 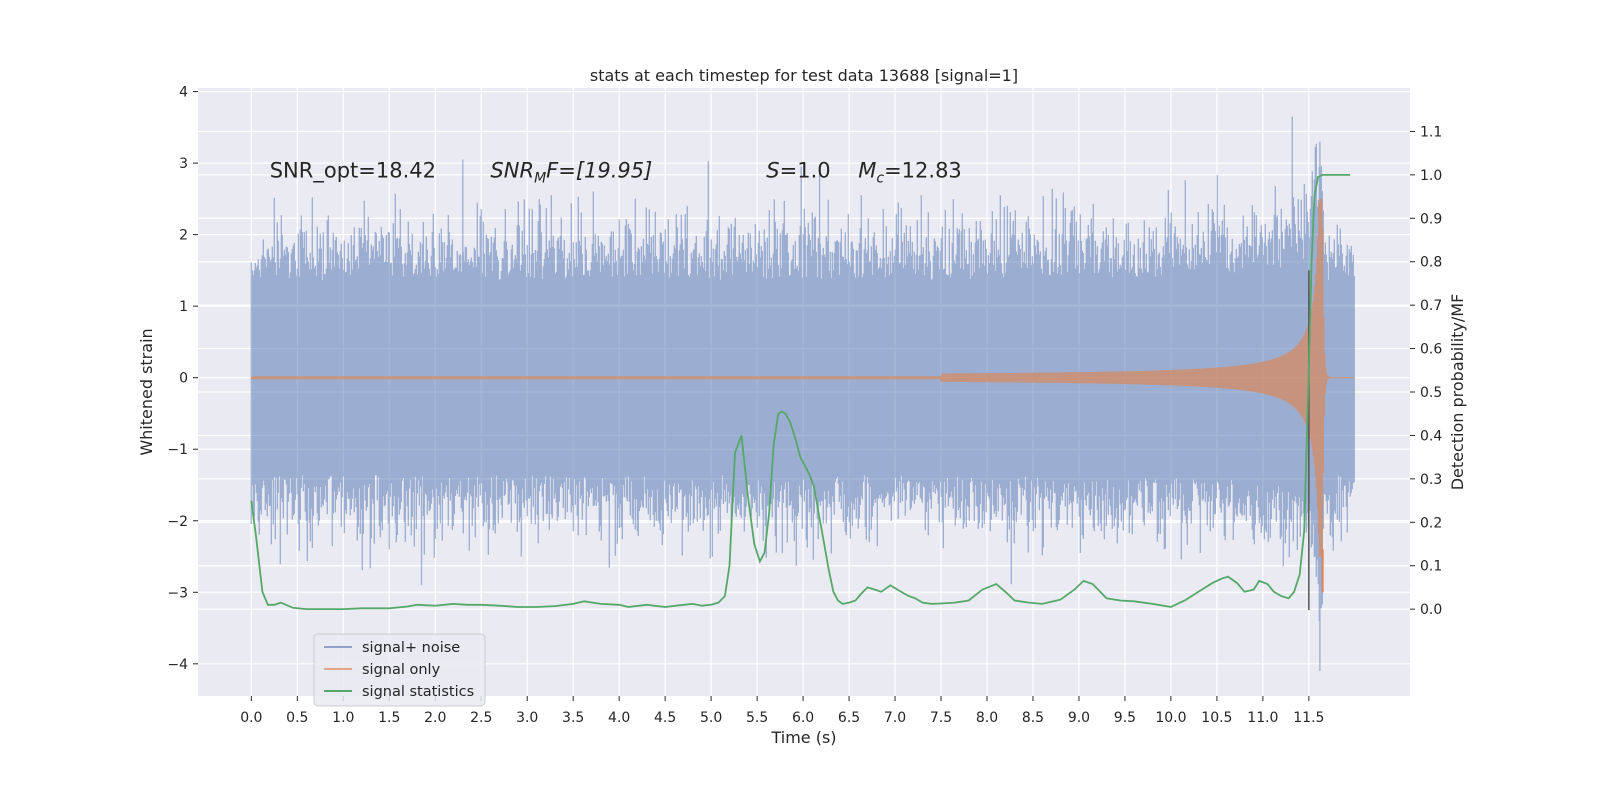 What do you see at coordinates (1308, 718) in the screenshot?
I see `x-tick-label: 11.5` at bounding box center [1308, 718].